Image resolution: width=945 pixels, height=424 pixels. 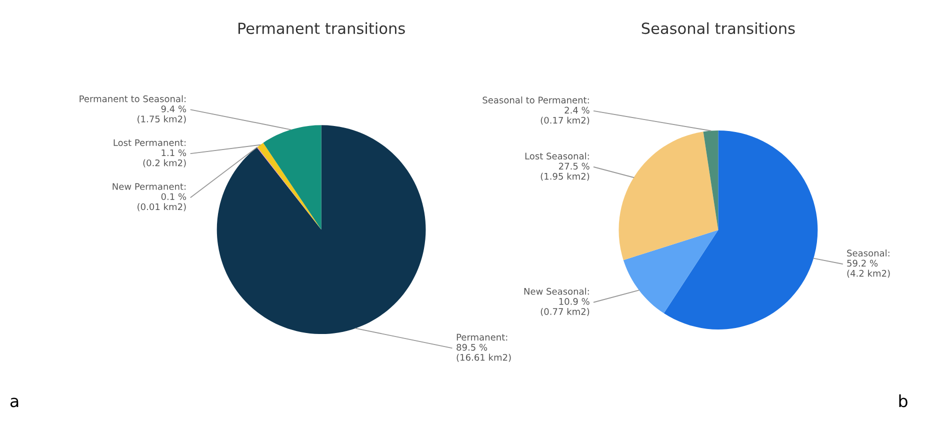 I want to click on chart-title: Permanent transitions, so click(x=321, y=28).